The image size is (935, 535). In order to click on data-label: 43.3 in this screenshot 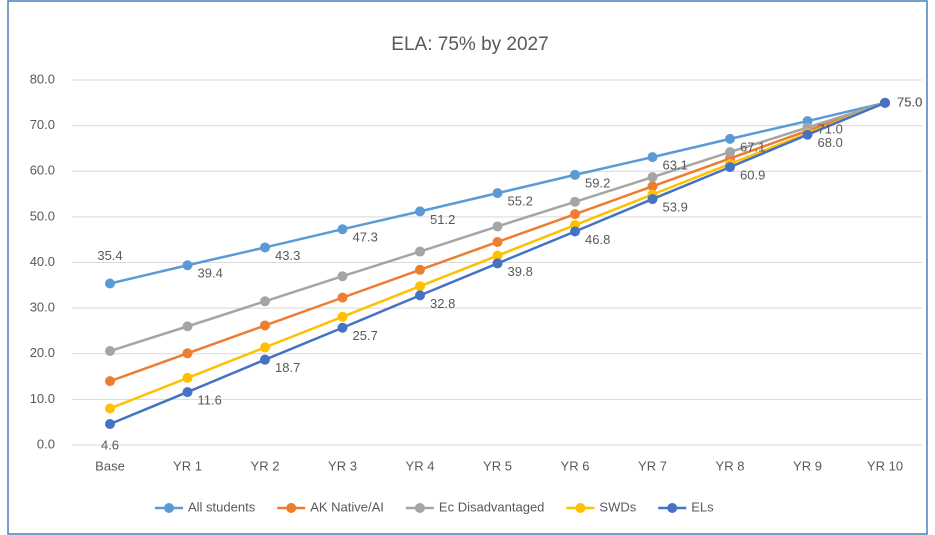, I will do `click(287, 255)`.